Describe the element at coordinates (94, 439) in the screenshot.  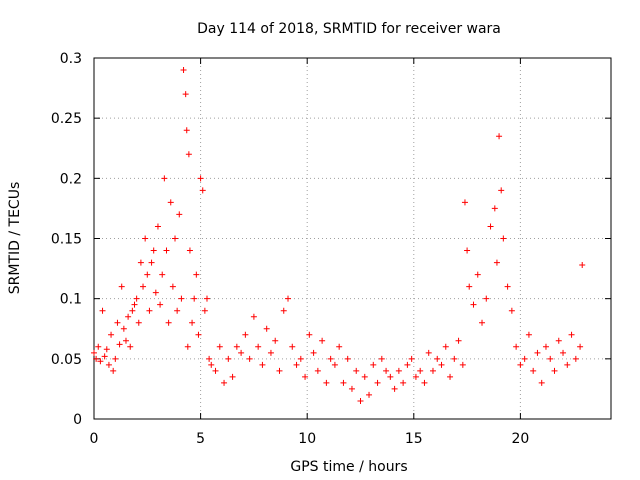
I see `x-tick-label: 0` at that location.